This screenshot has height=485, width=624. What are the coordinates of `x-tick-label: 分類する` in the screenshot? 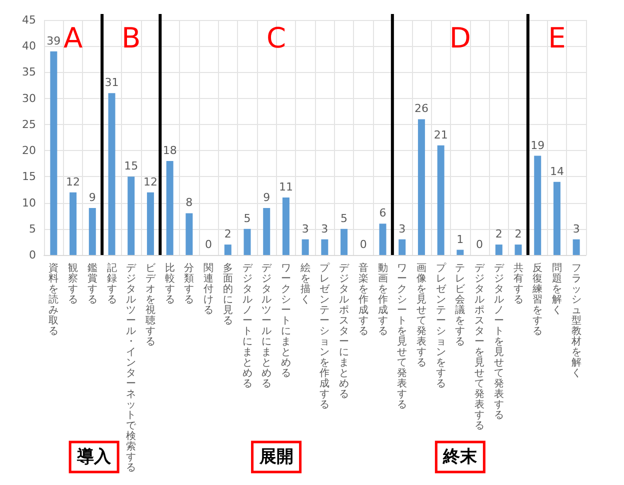 It's located at (189, 284).